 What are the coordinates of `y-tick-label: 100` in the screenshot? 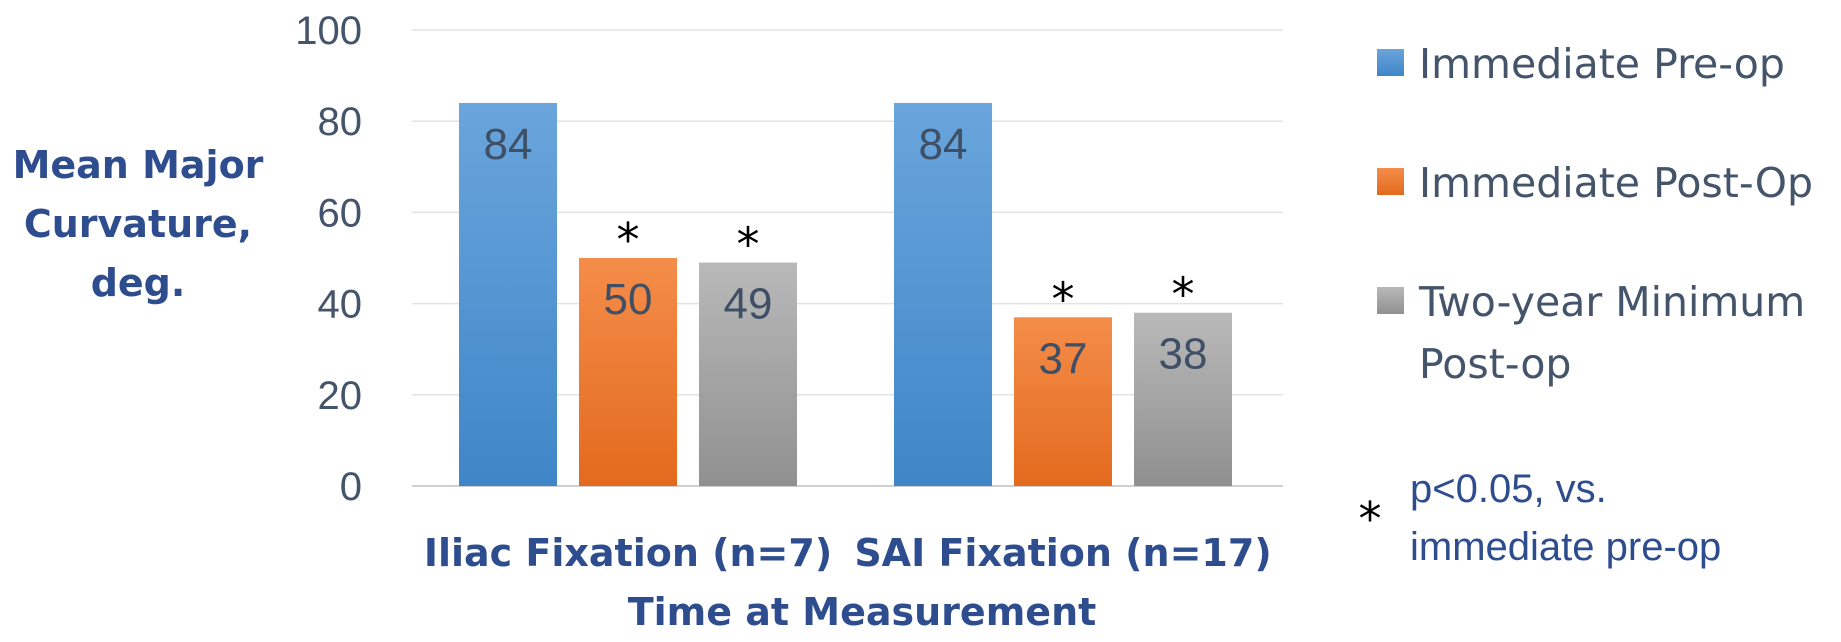 It's located at (328, 31).